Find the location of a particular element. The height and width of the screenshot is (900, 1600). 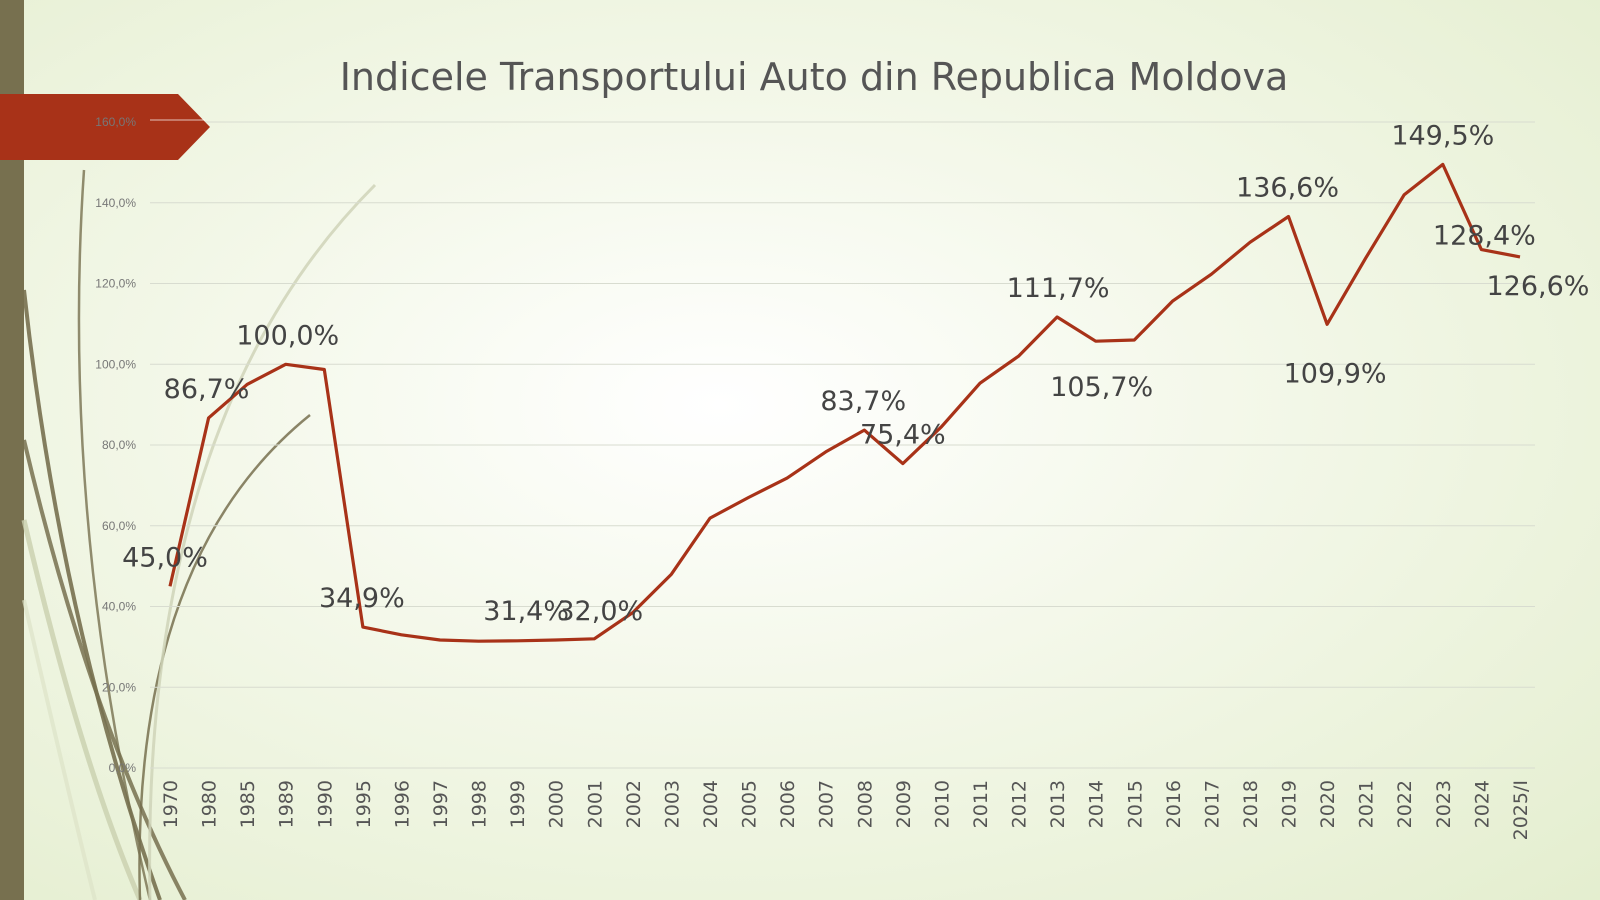

x-tick-label: 2009 is located at coordinates (904, 804).